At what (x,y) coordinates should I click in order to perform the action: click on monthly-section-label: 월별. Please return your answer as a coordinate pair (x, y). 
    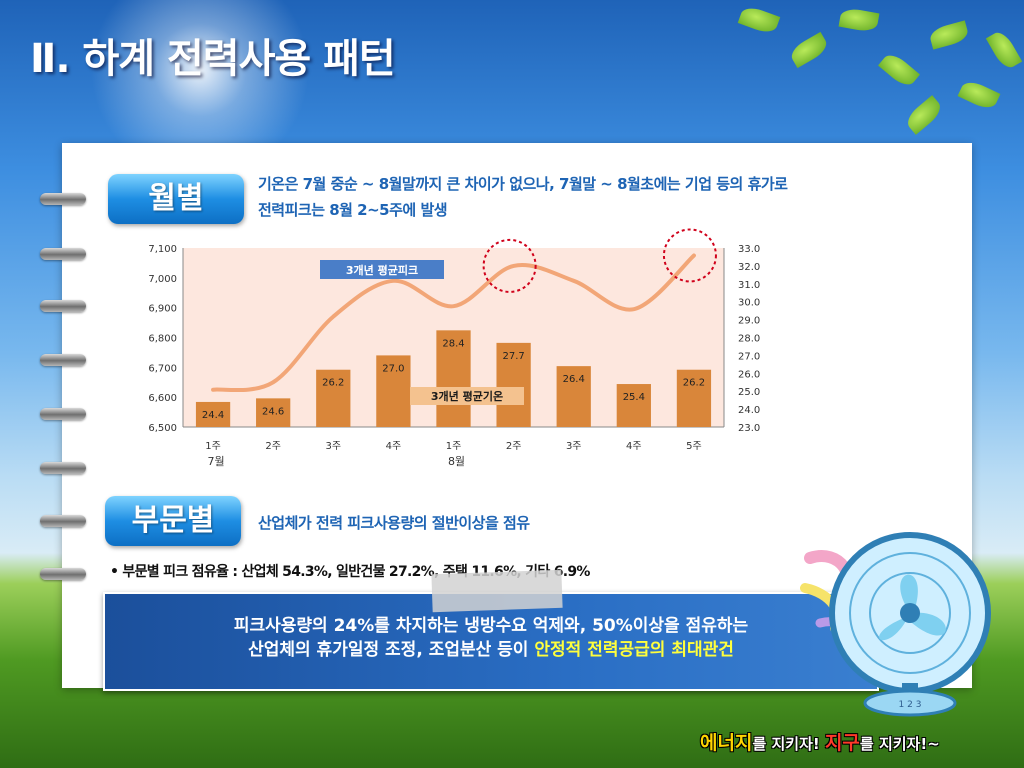
    Looking at the image, I should click on (176, 199).